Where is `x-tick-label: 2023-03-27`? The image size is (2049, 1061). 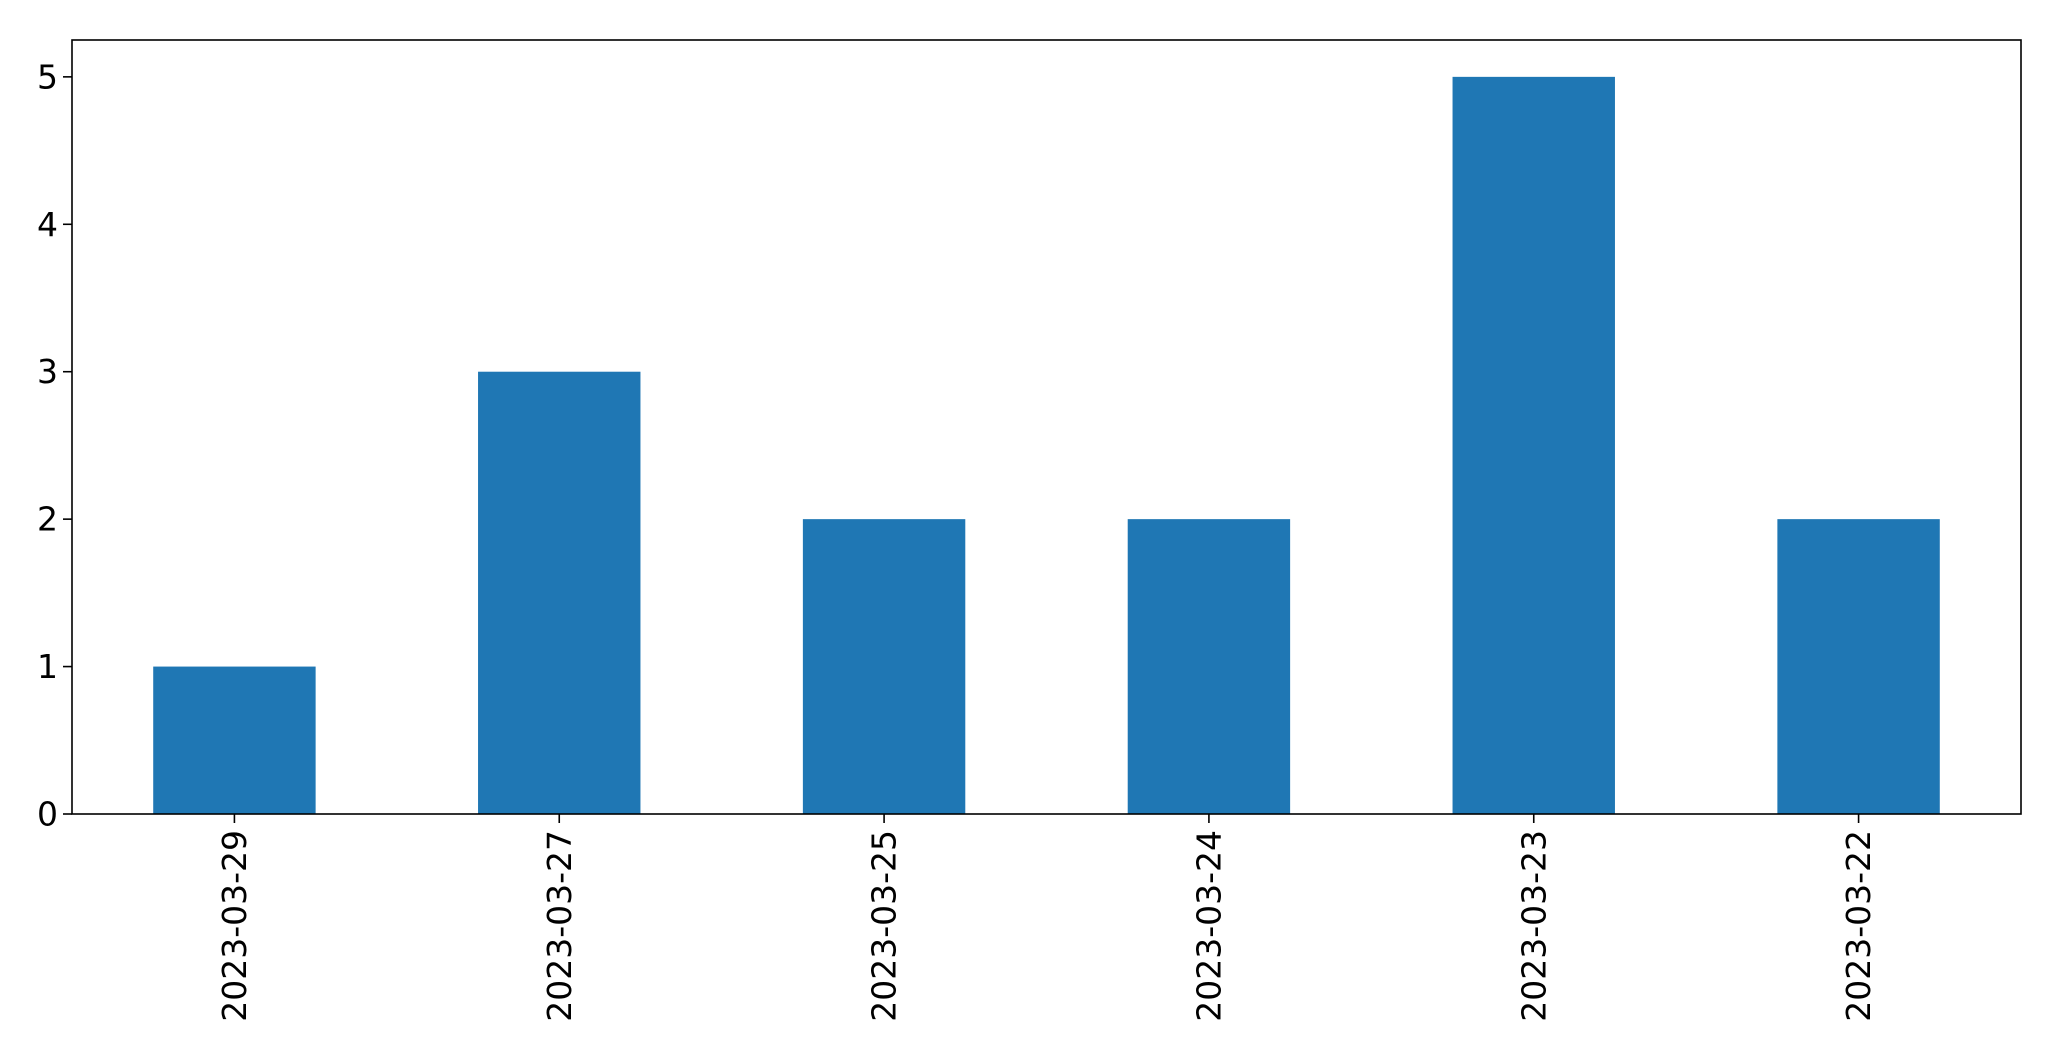 x-tick-label: 2023-03-27 is located at coordinates (559, 926).